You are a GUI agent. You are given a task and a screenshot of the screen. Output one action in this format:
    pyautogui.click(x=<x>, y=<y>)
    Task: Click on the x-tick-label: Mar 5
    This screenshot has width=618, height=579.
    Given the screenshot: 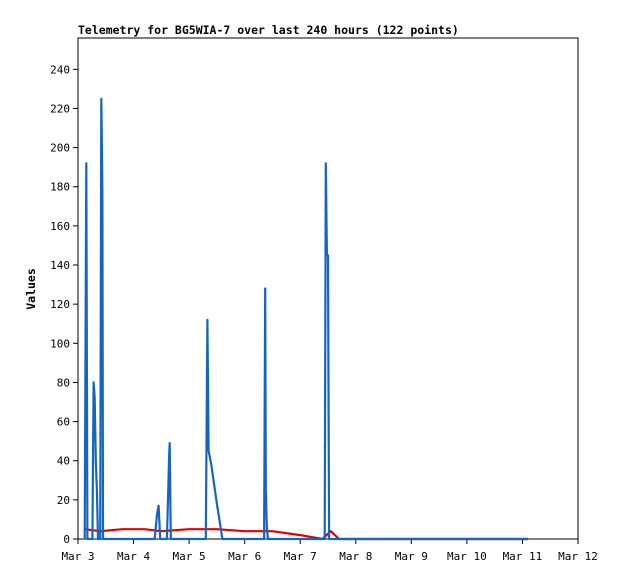 What is the action you would take?
    pyautogui.click(x=189, y=556)
    